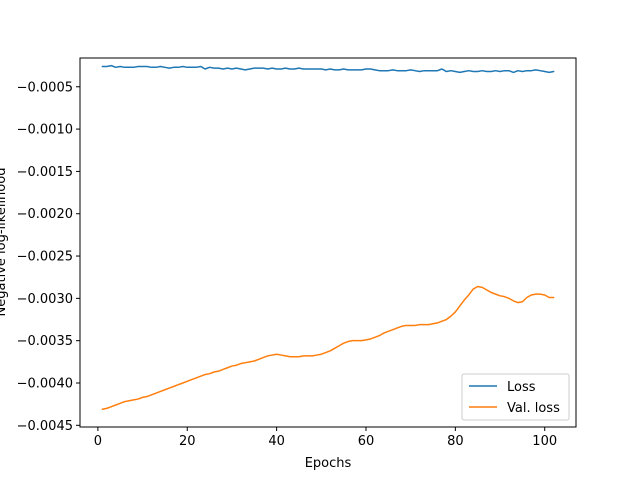 This screenshot has height=480, width=640. Describe the element at coordinates (521, 387) in the screenshot. I see `legend-label-loss: Loss` at that location.